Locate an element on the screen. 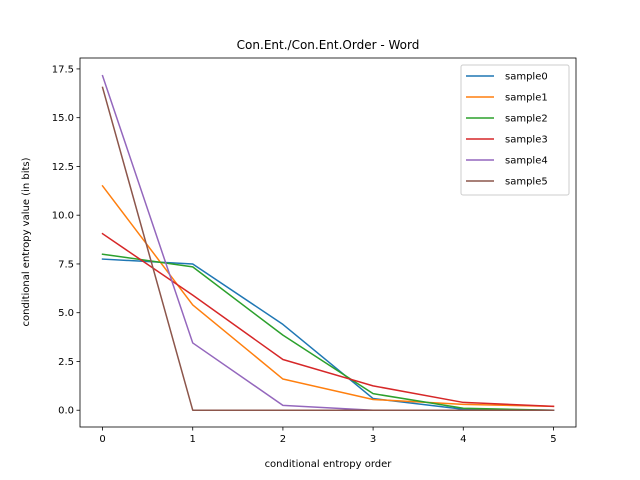 Image resolution: width=640 pixels, height=480 pixels. legend-label-sample3: sample3 is located at coordinates (526, 140).